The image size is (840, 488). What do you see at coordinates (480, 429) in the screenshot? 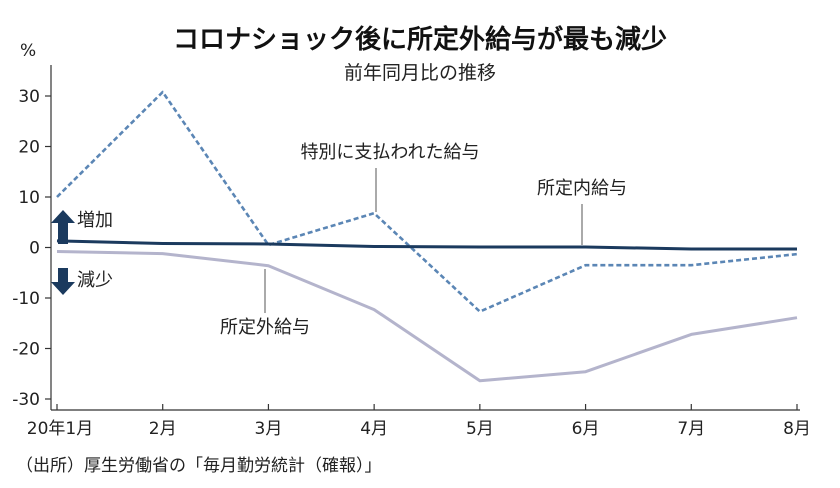
I see `x-tick-label: 5月` at bounding box center [480, 429].